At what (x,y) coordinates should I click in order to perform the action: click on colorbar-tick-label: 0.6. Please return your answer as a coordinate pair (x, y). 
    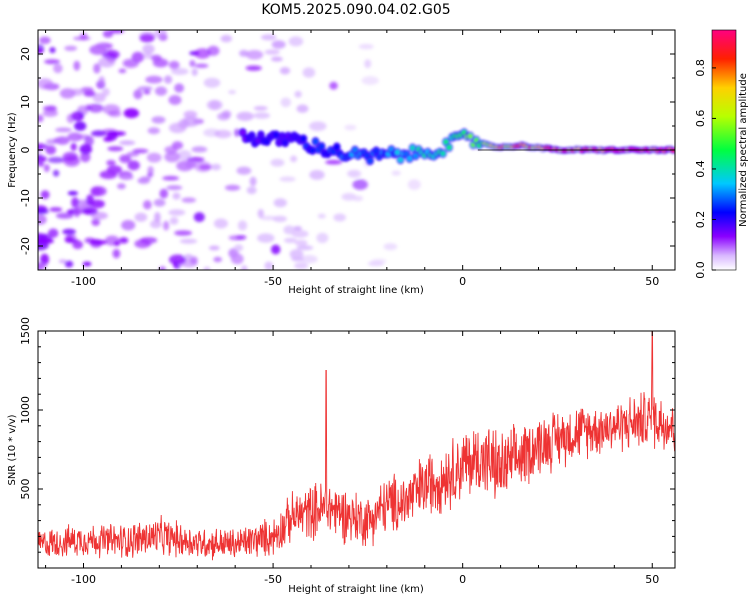
    Looking at the image, I should click on (700, 119).